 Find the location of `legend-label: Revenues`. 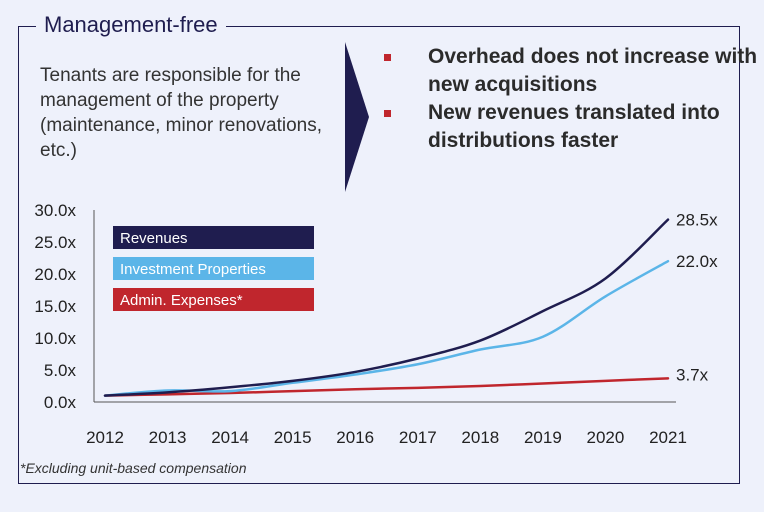

legend-label: Revenues is located at coordinates (154, 238).